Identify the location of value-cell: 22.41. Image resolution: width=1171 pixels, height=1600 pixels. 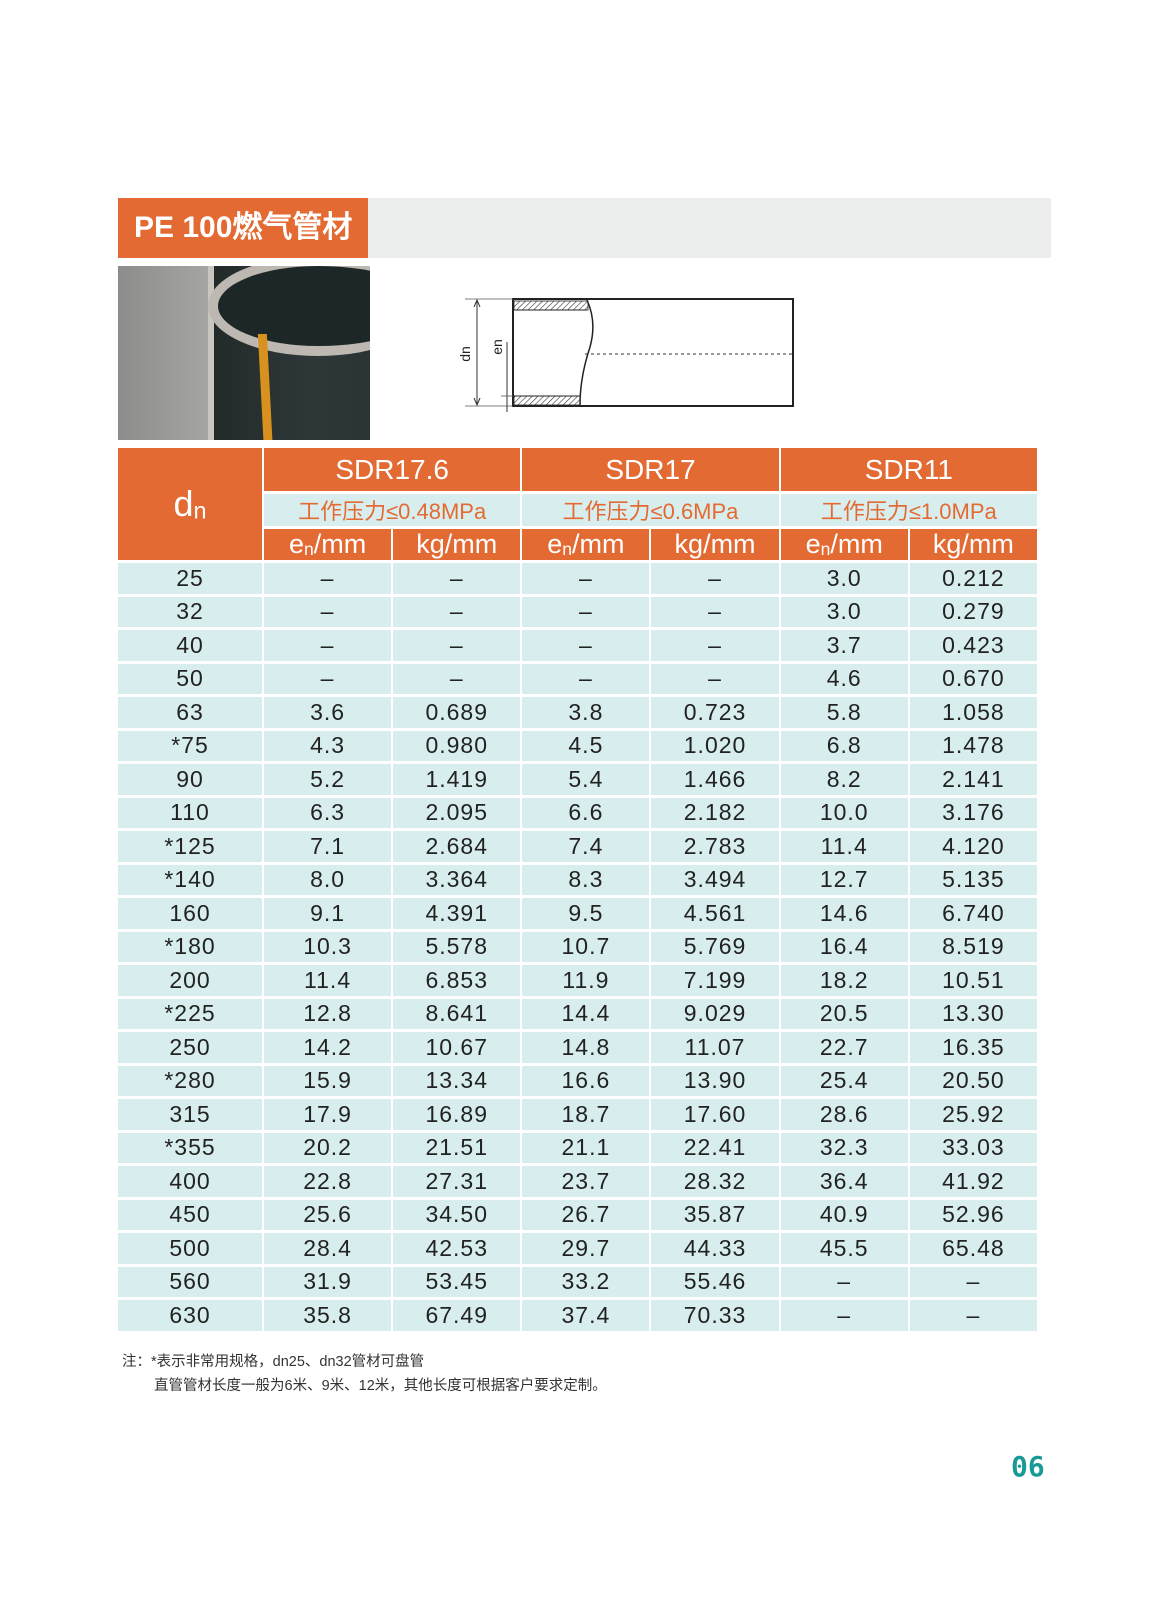
(715, 1147).